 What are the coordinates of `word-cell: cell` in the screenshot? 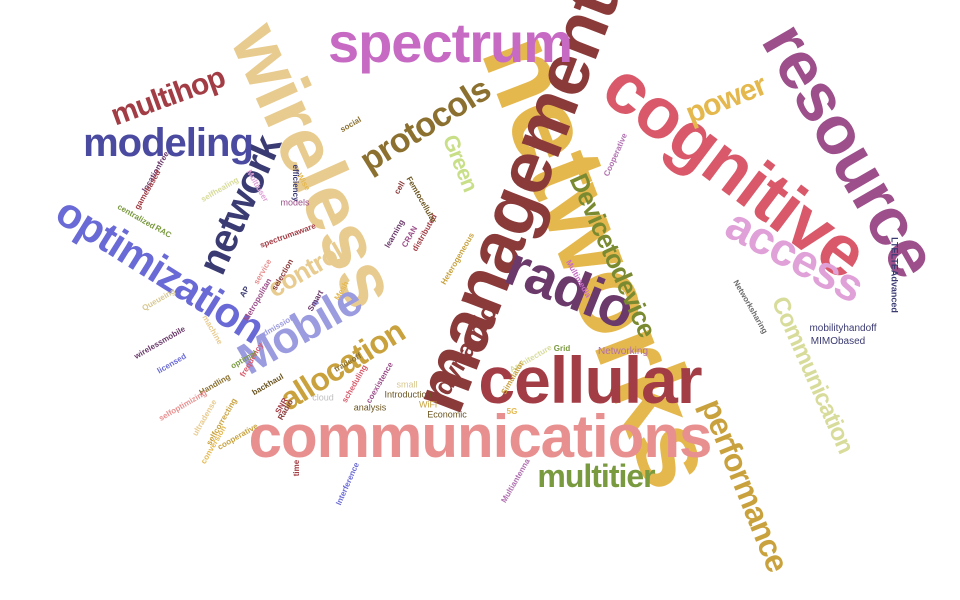 It's located at (399, 187).